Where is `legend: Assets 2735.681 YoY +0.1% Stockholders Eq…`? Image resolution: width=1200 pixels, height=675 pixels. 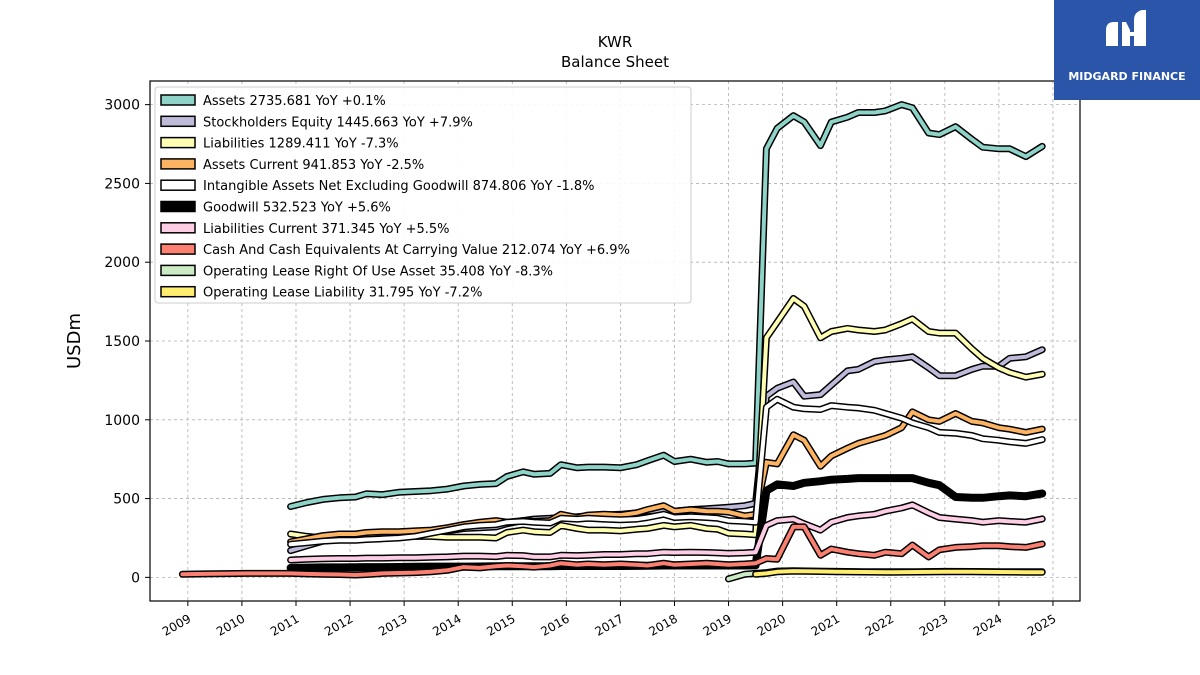 legend: Assets 2735.681 YoY +0.1% Stockholders Eq… is located at coordinates (423, 195).